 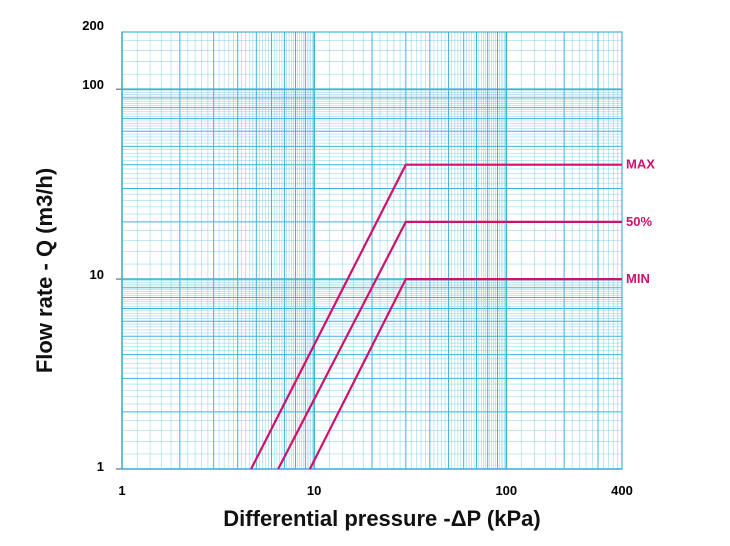 What do you see at coordinates (93, 25) in the screenshot?
I see `y-tick-label: 200` at bounding box center [93, 25].